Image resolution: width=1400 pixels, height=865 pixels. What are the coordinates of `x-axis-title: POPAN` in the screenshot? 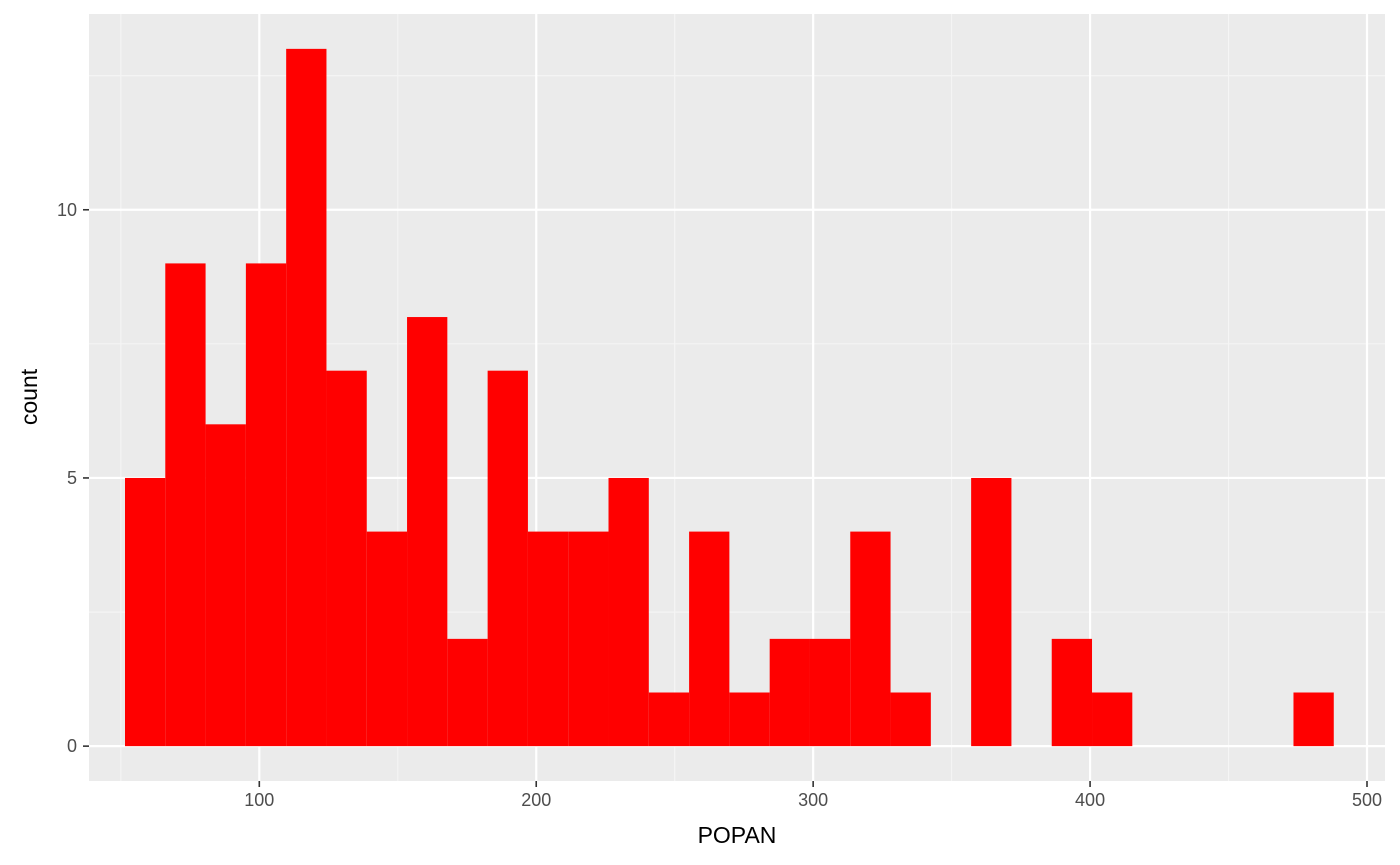 It's located at (737, 835).